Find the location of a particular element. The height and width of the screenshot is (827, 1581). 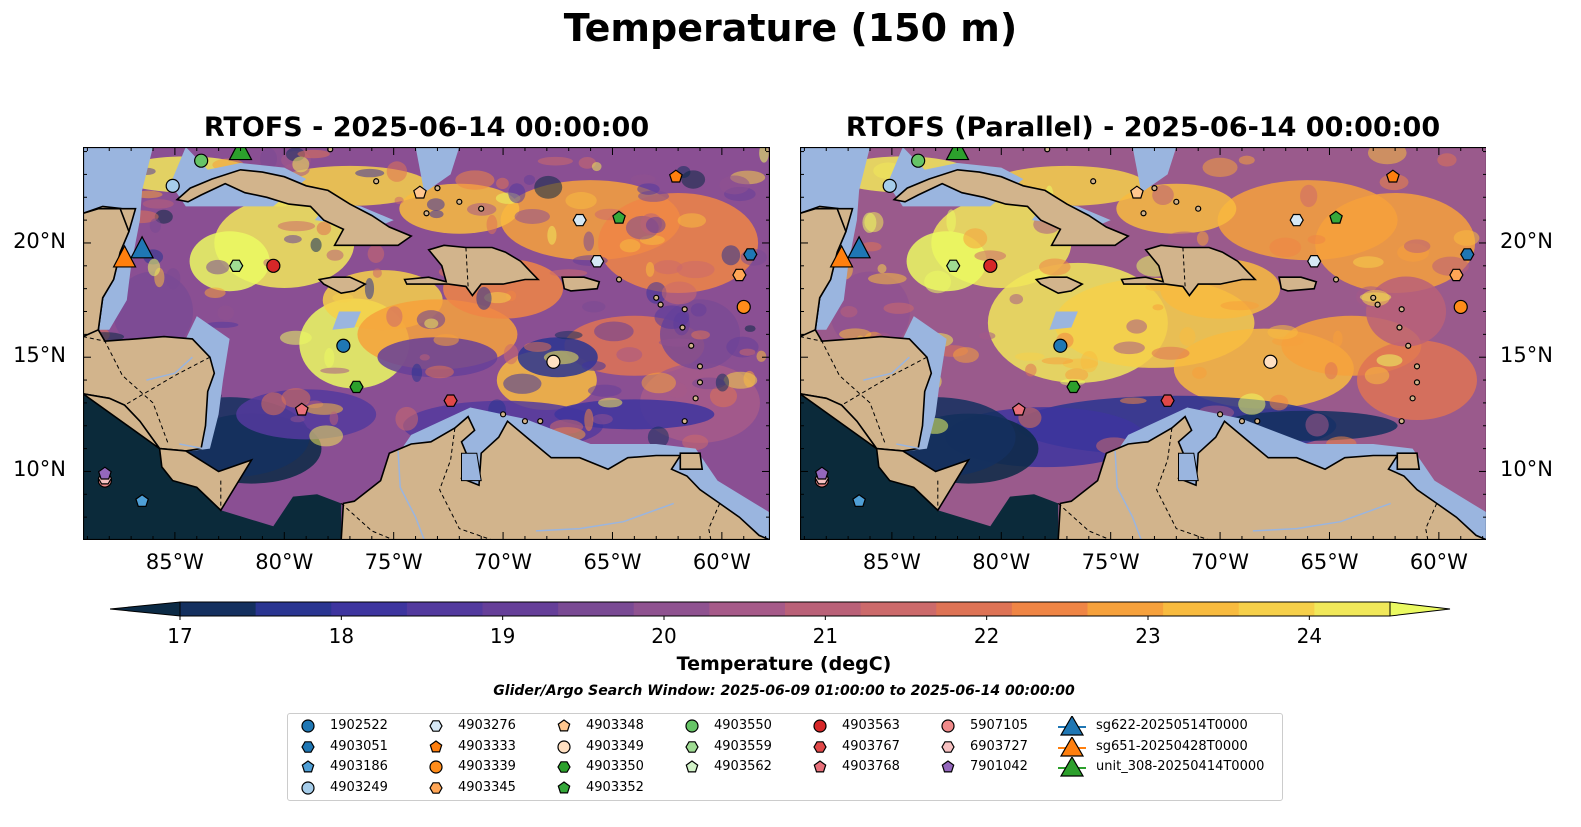

legend-label: 4903559 is located at coordinates (743, 746).